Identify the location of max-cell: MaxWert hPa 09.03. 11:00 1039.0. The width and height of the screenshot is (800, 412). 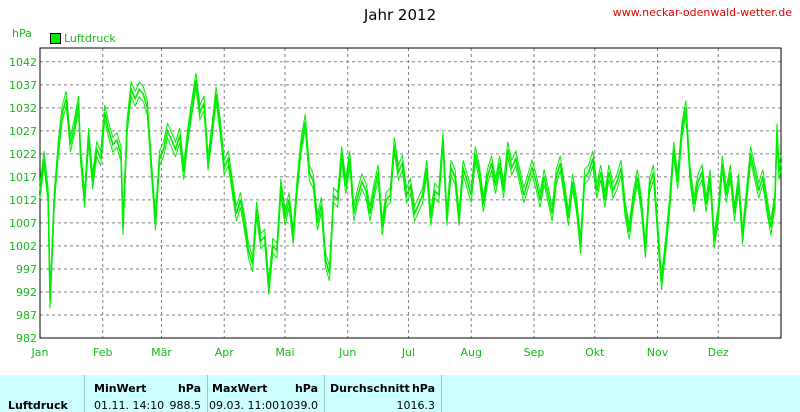
(265, 393).